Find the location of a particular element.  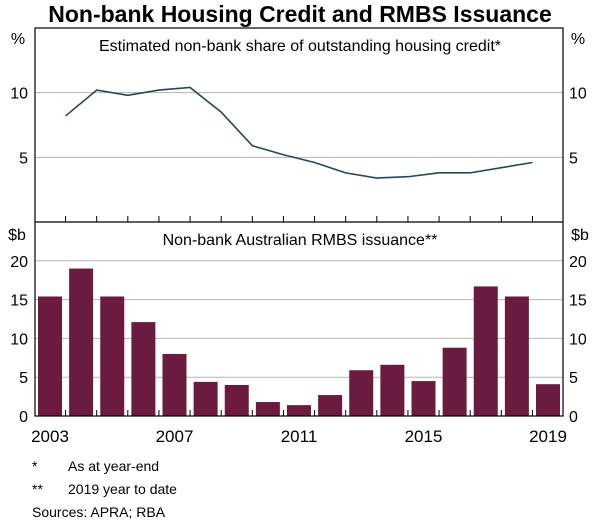

x-tick-label: 2003 is located at coordinates (50, 436).